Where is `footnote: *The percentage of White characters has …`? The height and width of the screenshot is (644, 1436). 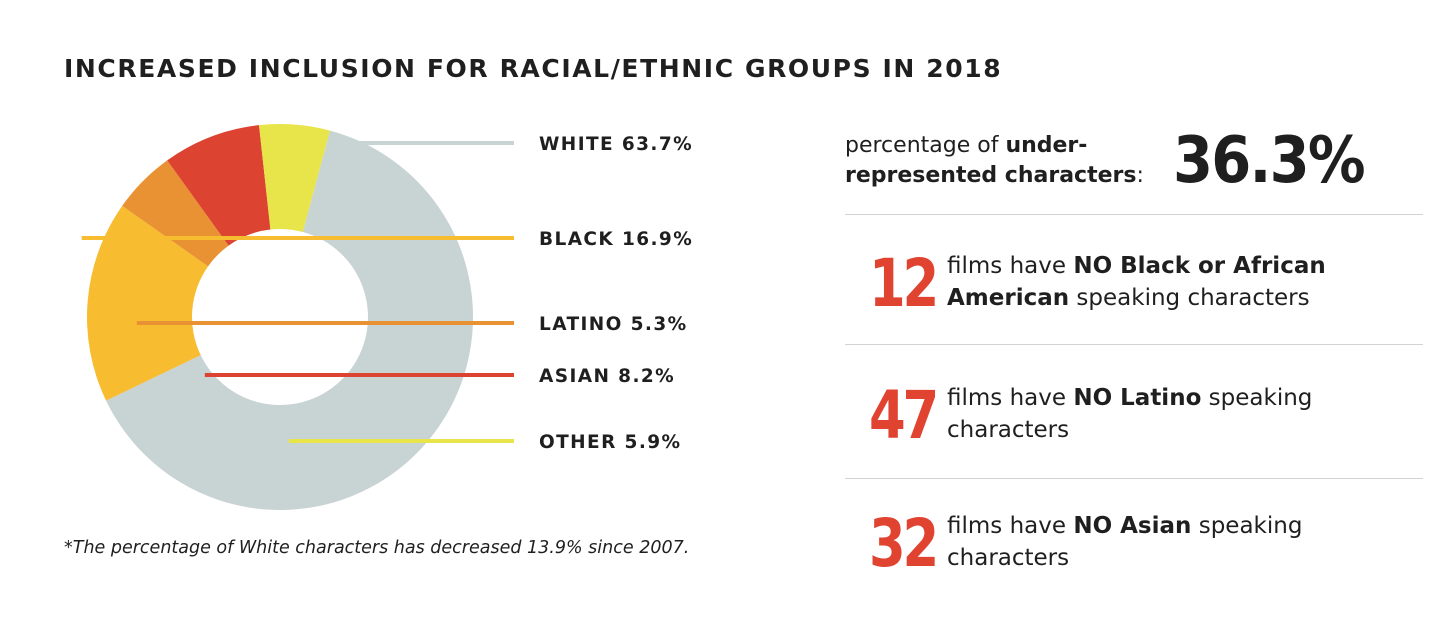 footnote: *The percentage of White characters has … is located at coordinates (377, 548).